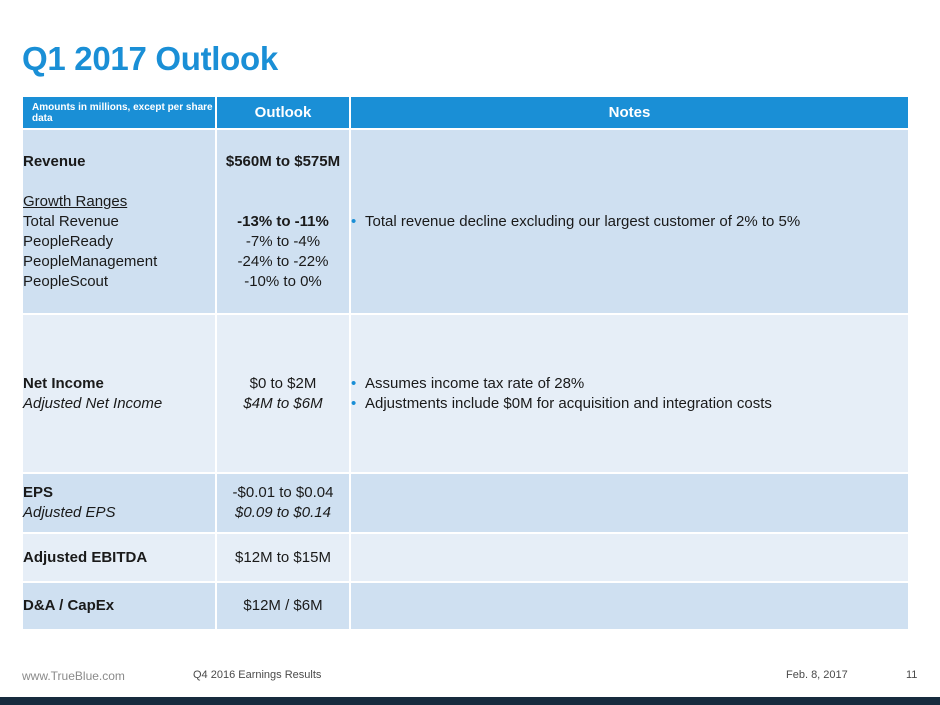 This screenshot has width=940, height=705. I want to click on net-income-label: Net Income, so click(63, 383).